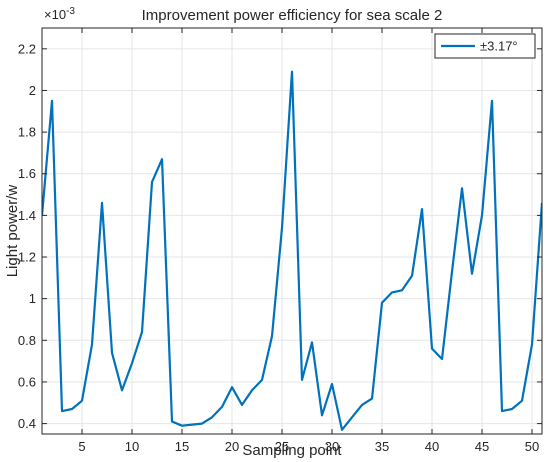  Describe the element at coordinates (27, 381) in the screenshot. I see `y-tick-label: 0.6` at that location.